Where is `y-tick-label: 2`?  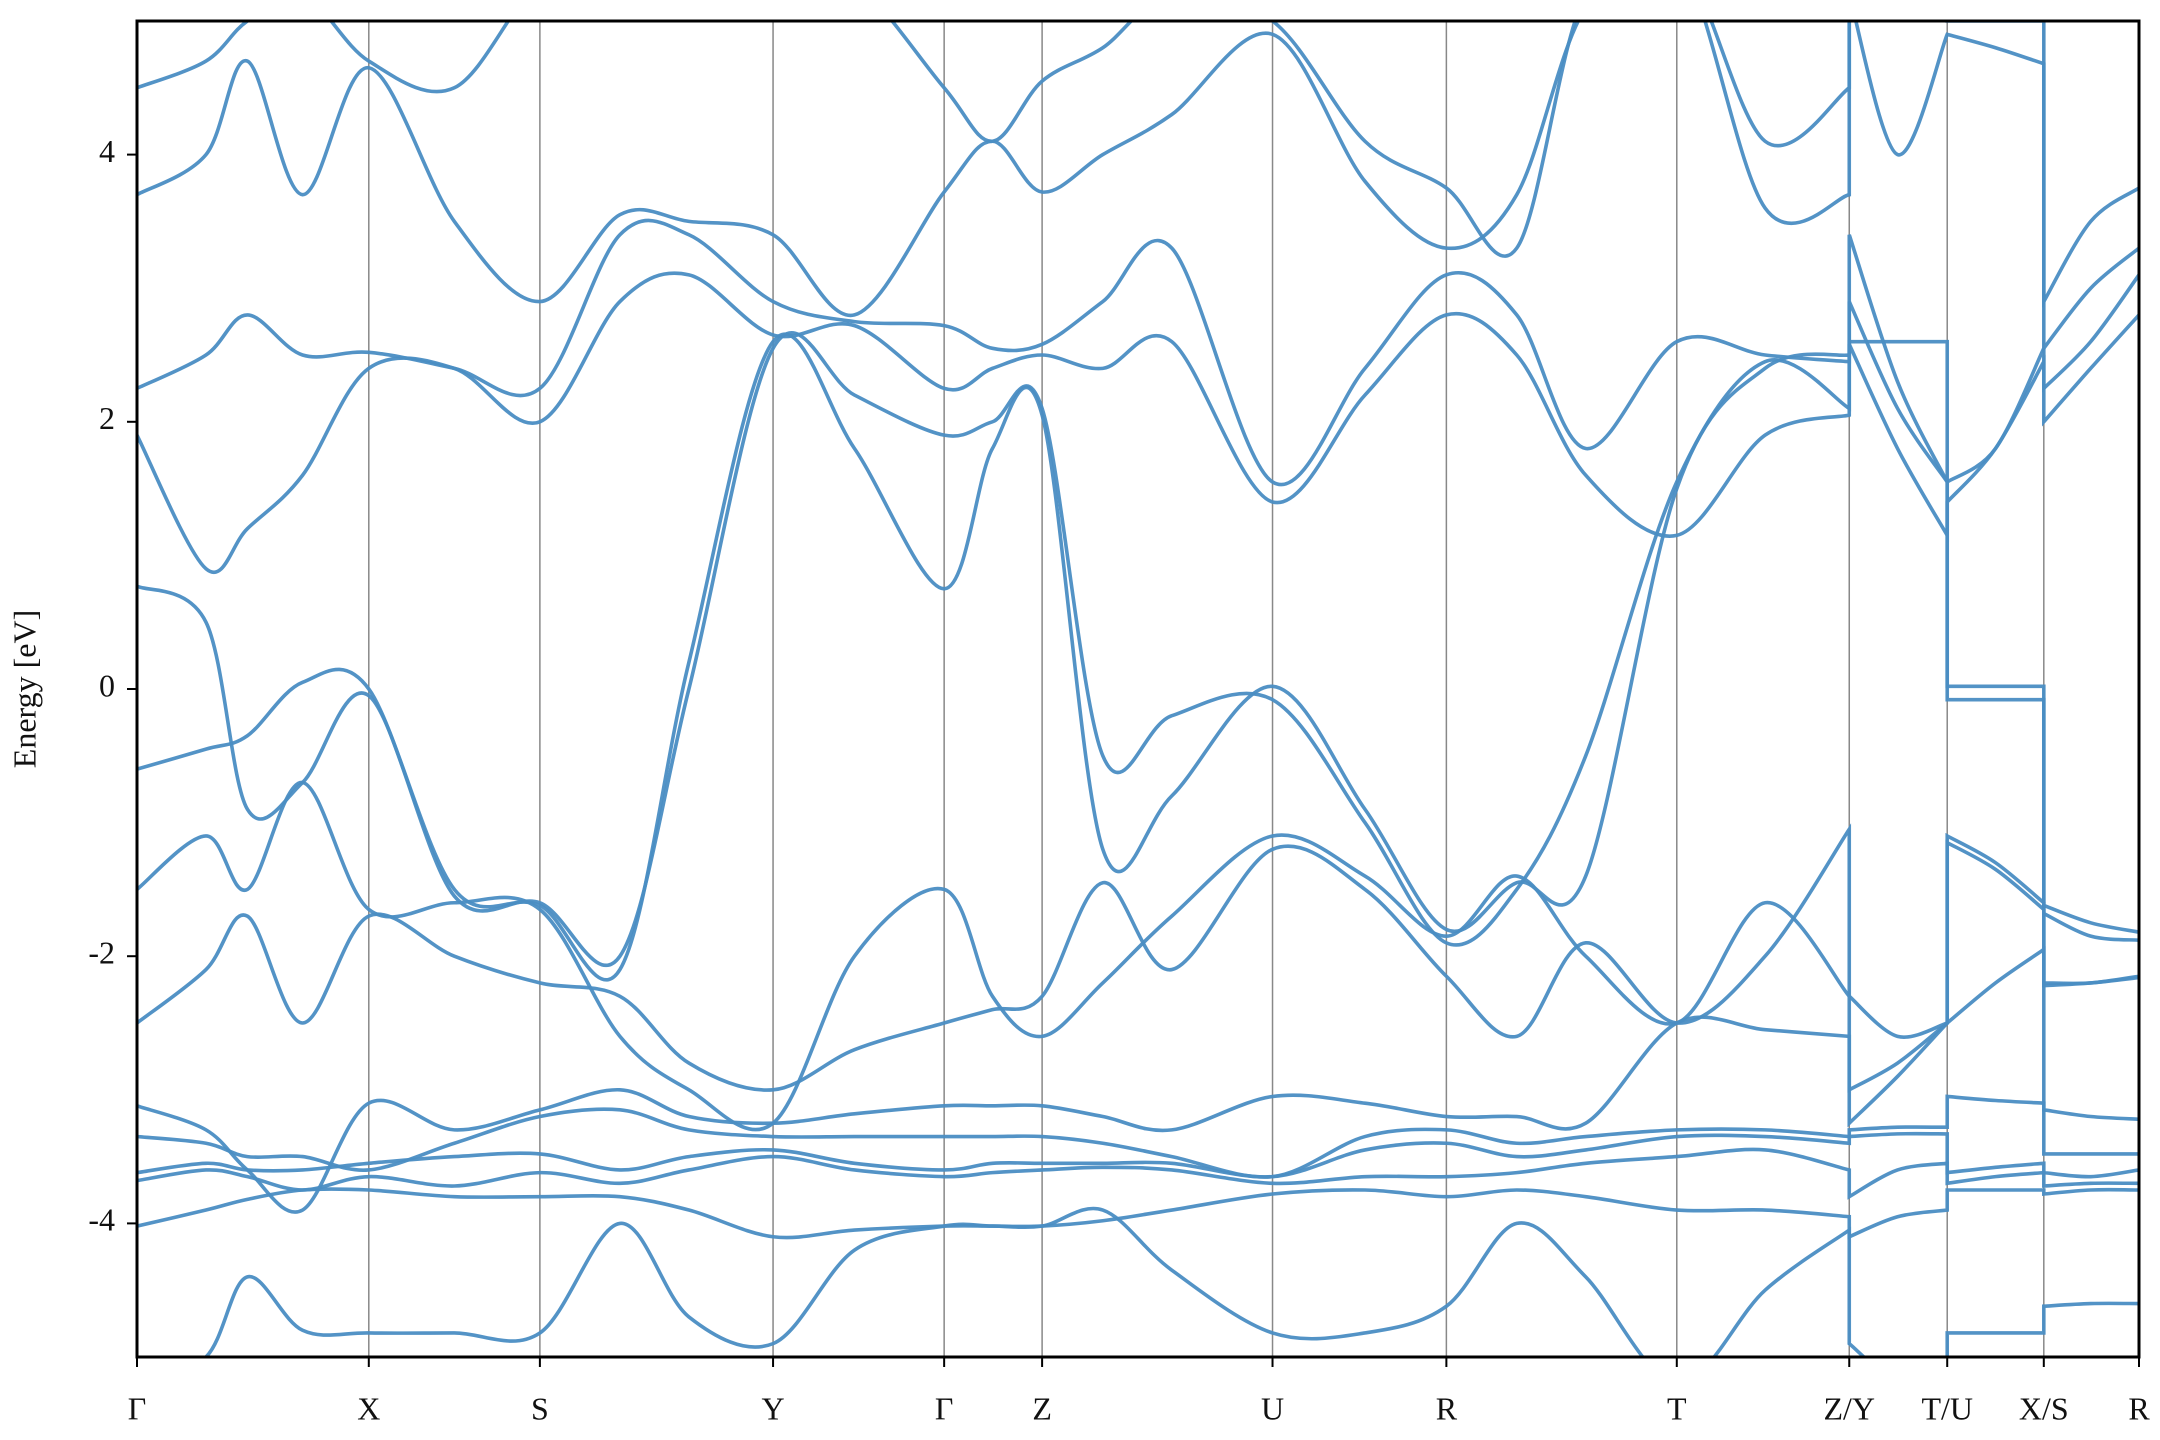
y-tick-label: 2 is located at coordinates (107, 418).